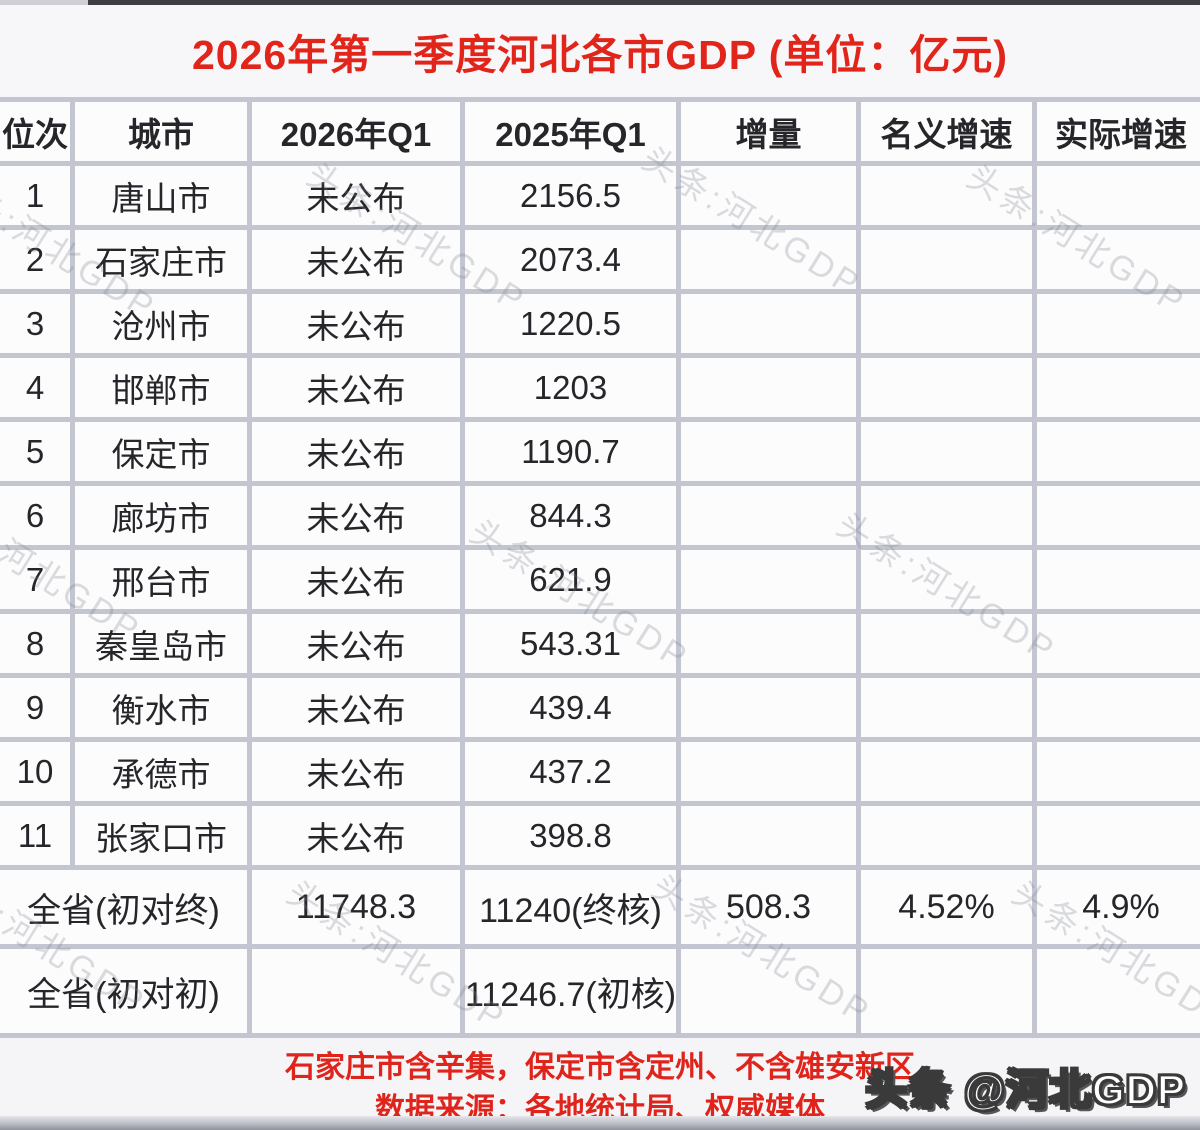 Image resolution: width=1200 pixels, height=1130 pixels. I want to click on q2025-cell: 621.9, so click(570, 579).